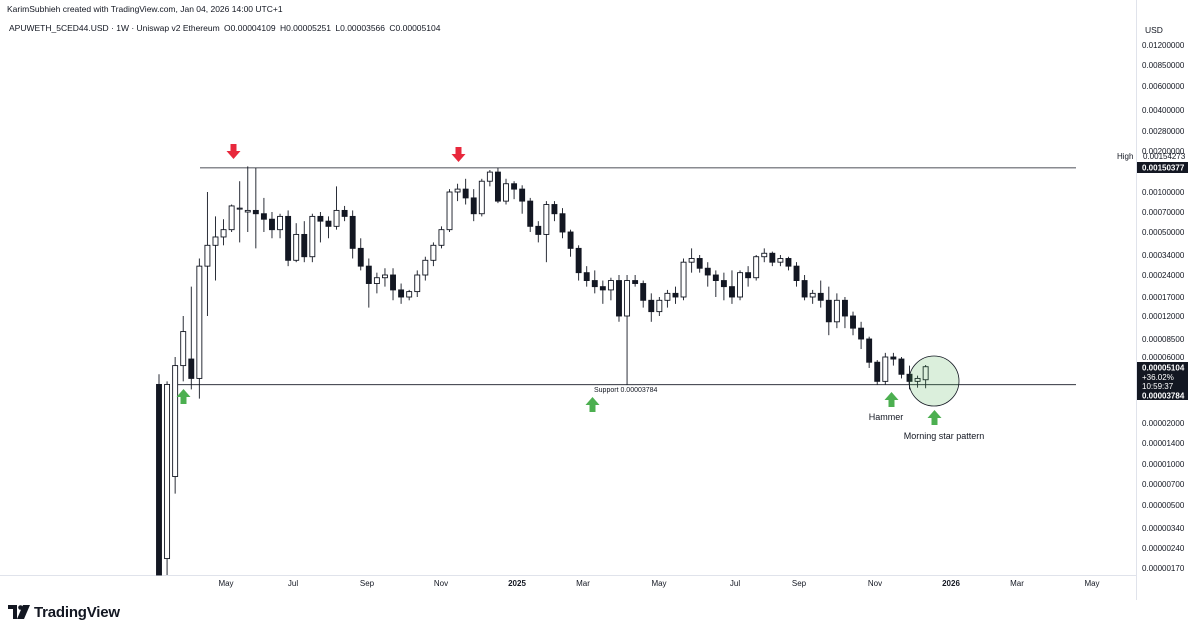 This screenshot has height=632, width=1200. I want to click on tradingview-footer: TradingView, so click(64, 612).